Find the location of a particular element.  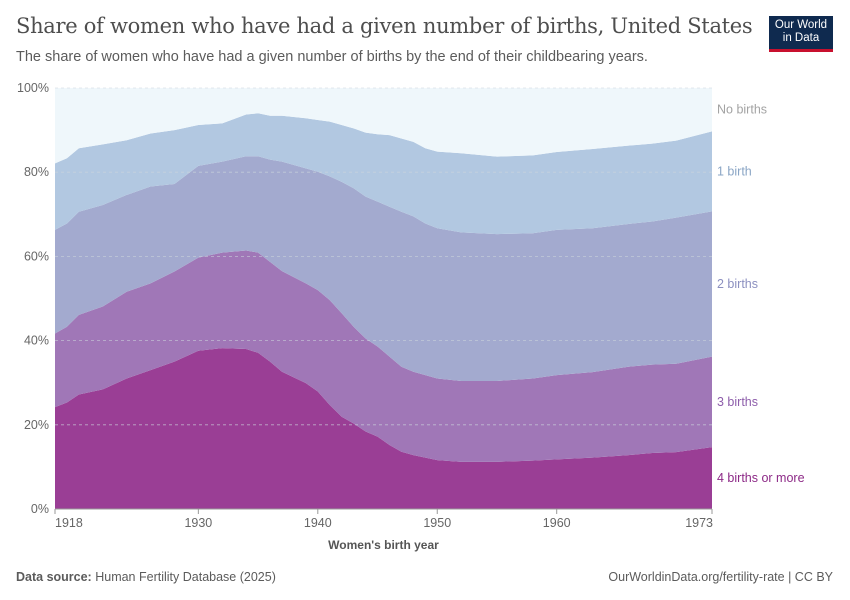

logo-line-1: Our World is located at coordinates (801, 25).